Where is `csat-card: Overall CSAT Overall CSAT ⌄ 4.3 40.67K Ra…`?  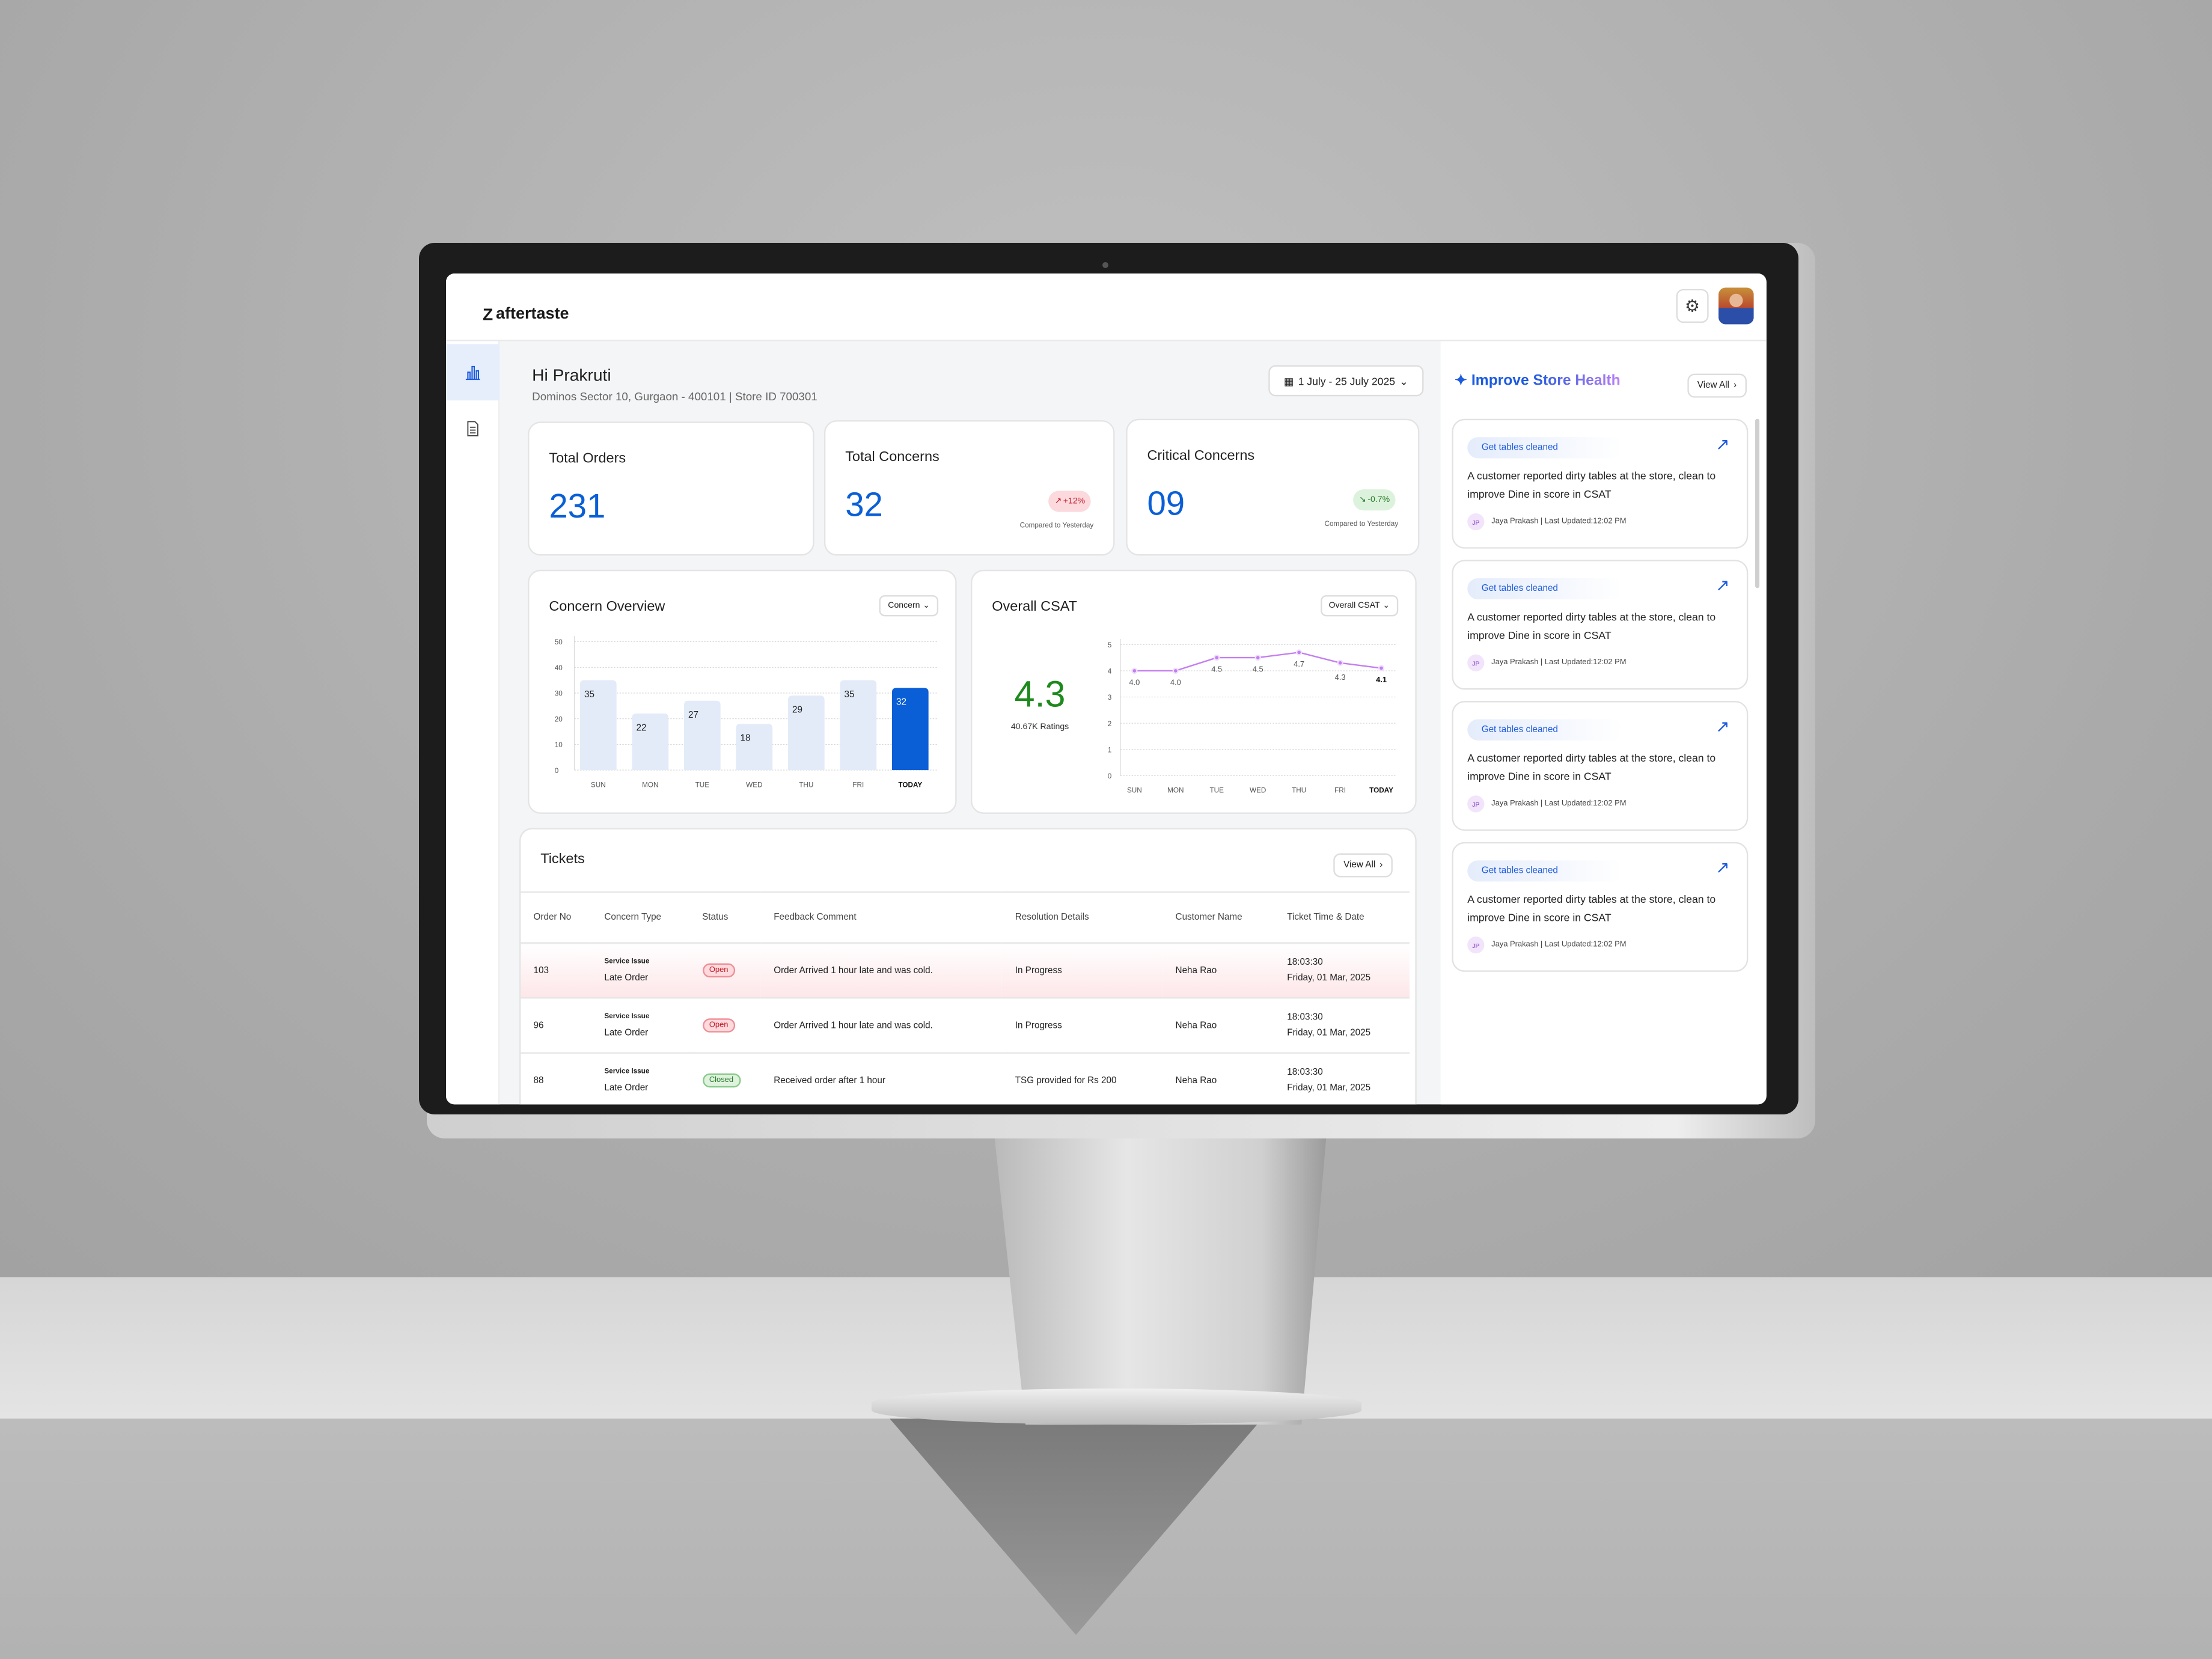
csat-card: Overall CSAT Overall CSAT ⌄ 4.3 40.67K Ra… is located at coordinates (1194, 692).